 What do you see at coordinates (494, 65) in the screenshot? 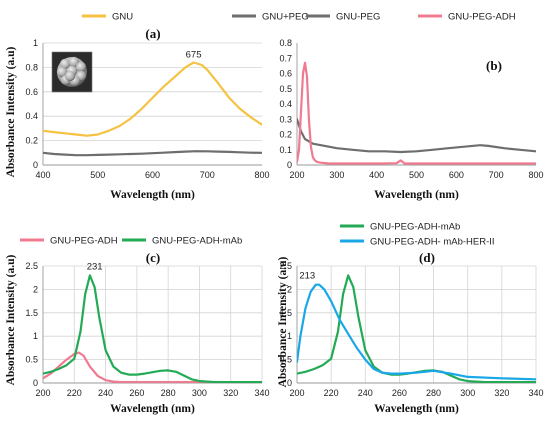
I see `panel-label: (b)` at bounding box center [494, 65].